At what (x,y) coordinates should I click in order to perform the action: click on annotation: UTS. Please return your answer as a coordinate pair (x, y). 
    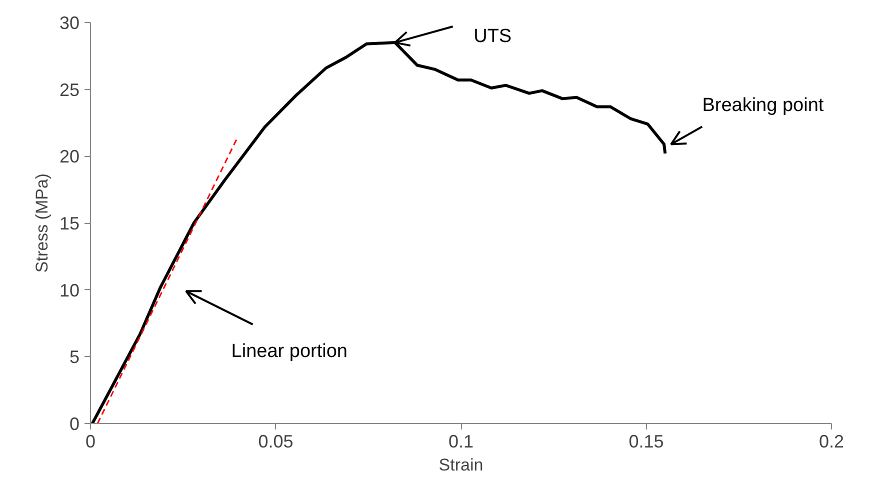
    Looking at the image, I should click on (493, 37).